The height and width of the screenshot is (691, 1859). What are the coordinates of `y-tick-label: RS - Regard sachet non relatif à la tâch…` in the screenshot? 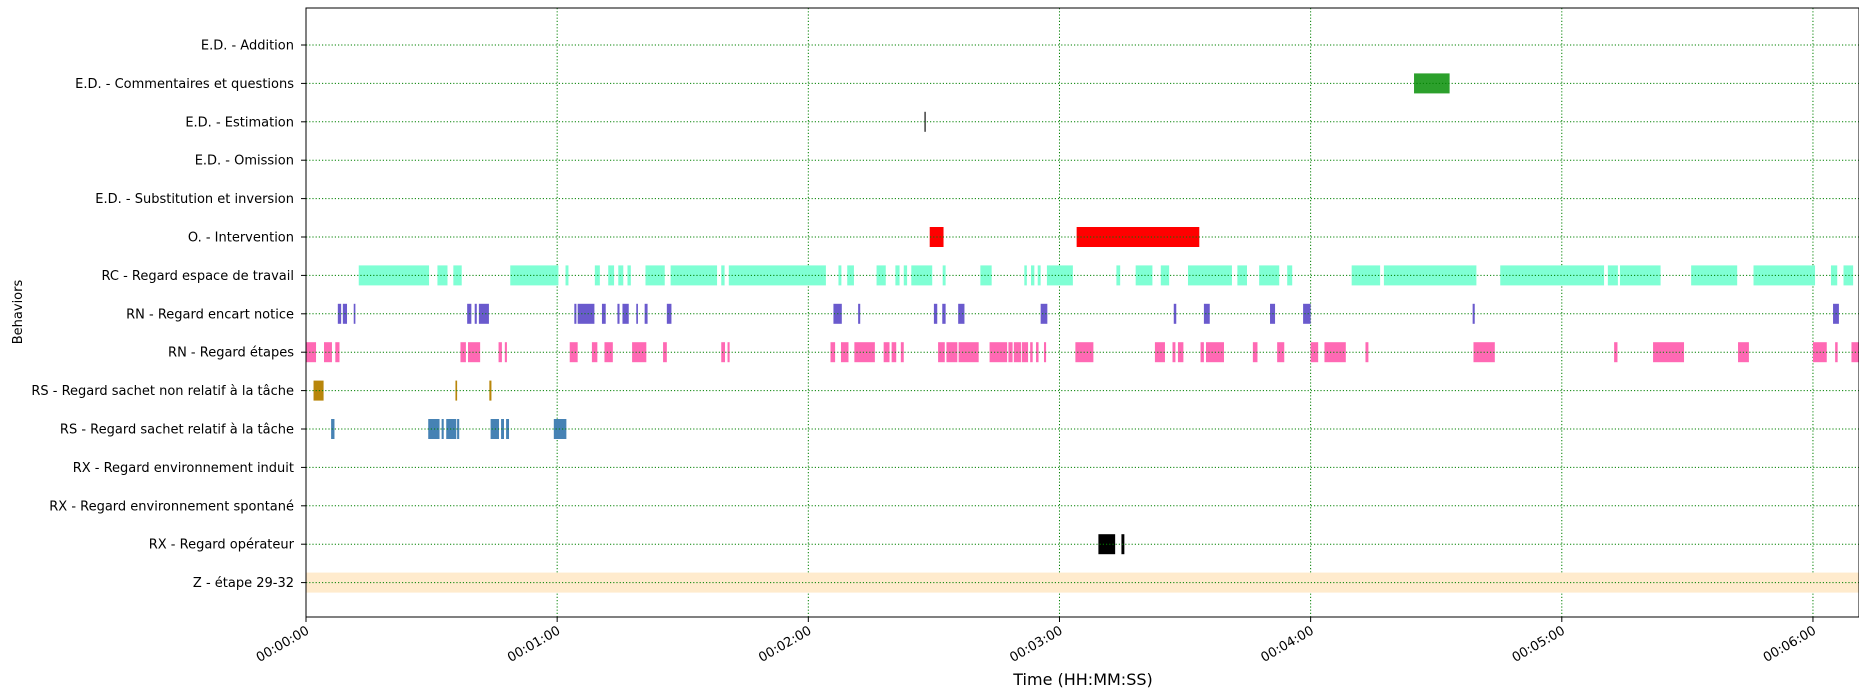 It's located at (162, 391).